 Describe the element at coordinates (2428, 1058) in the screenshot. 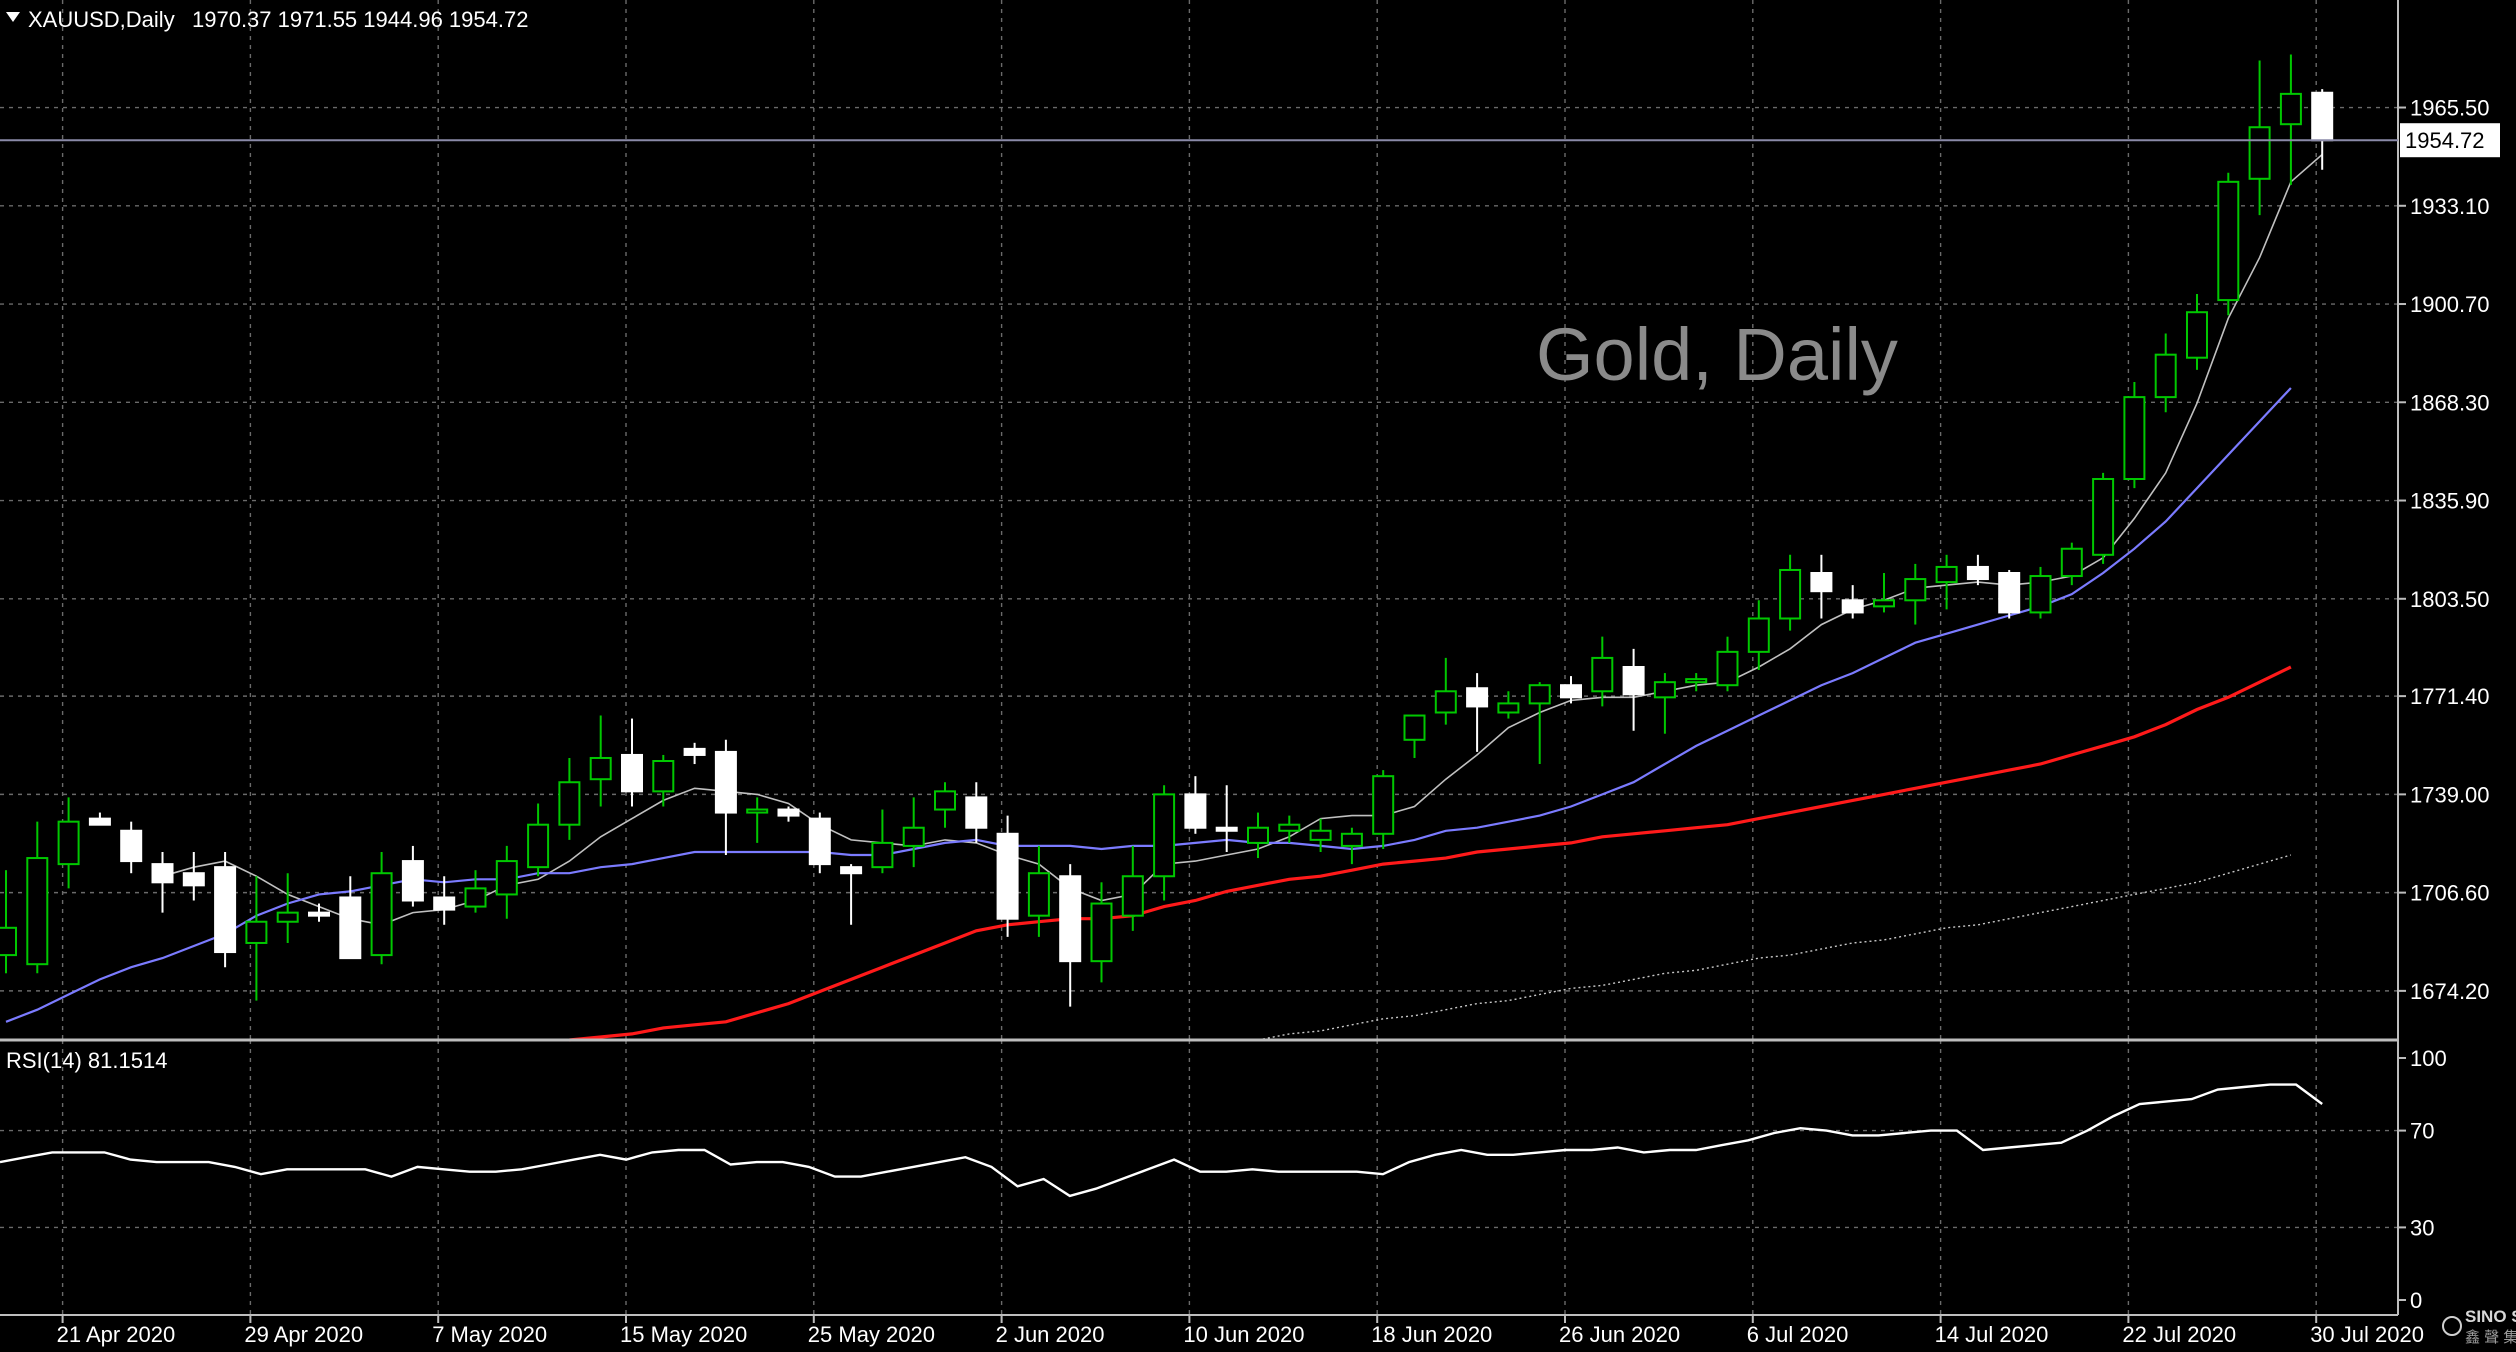

I see `rsi-tick-label: 100` at that location.